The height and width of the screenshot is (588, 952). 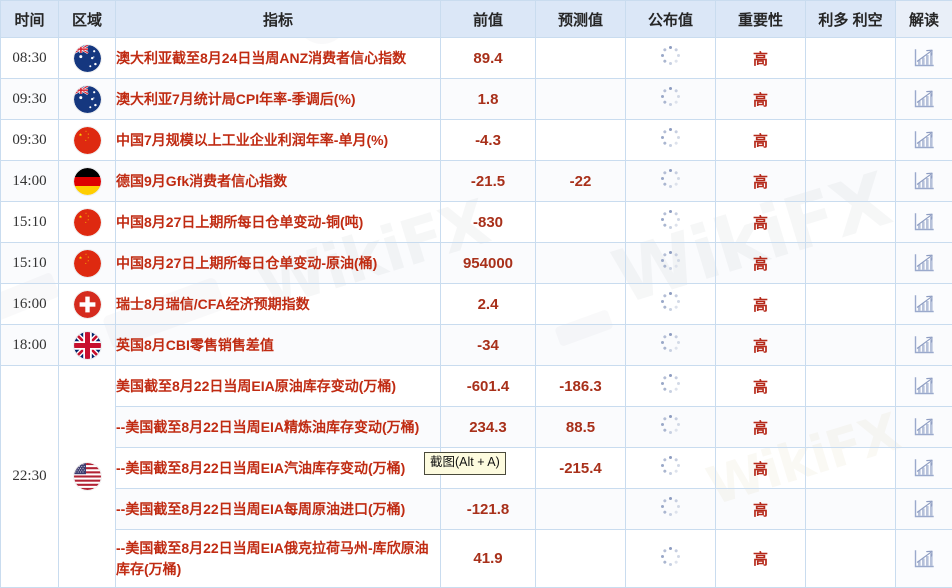 I want to click on cell-previous: 41.9, so click(x=488, y=559).